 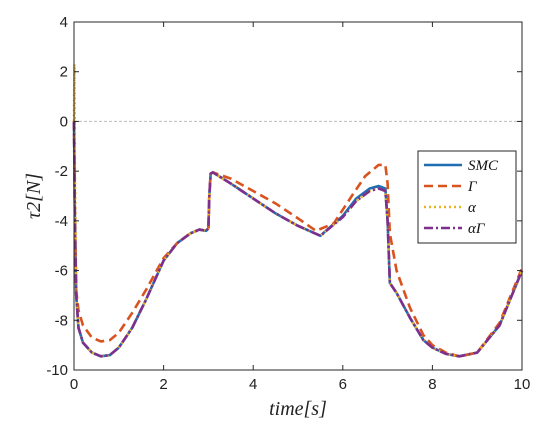 What do you see at coordinates (253, 384) in the screenshot?
I see `x-tick-label: 4` at bounding box center [253, 384].